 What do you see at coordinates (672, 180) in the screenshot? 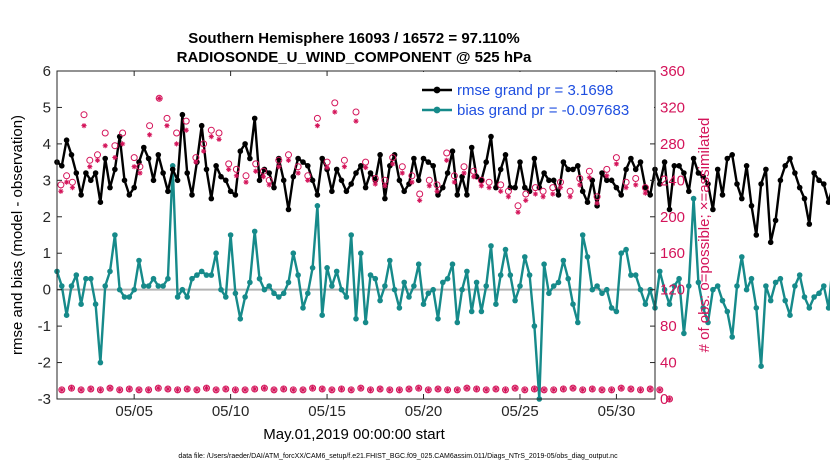
I see `y2-tick-label: 240` at bounding box center [672, 180].